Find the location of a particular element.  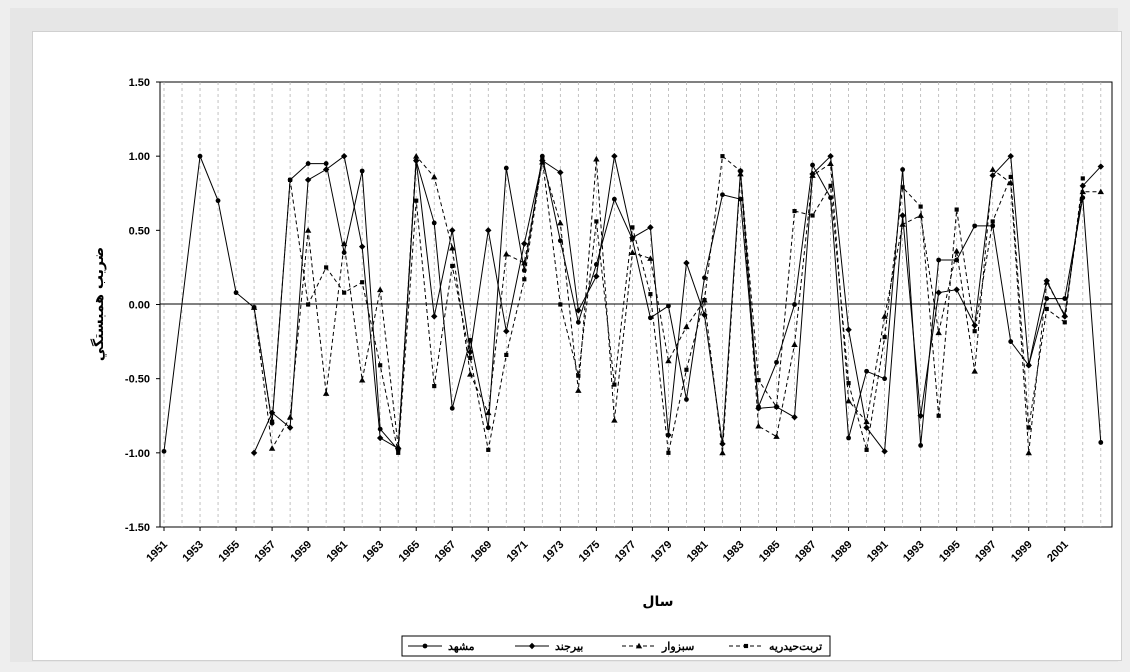

y-tick-label: -0.50 is located at coordinates (137, 380).